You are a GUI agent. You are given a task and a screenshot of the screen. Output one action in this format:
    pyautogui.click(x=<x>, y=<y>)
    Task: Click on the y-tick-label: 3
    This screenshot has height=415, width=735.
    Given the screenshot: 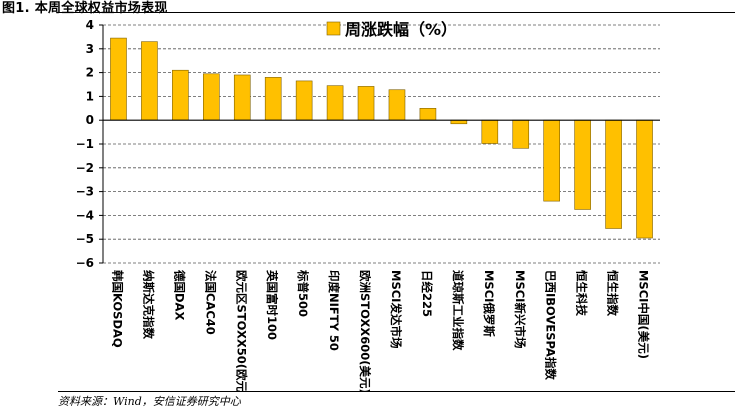 What is the action you would take?
    pyautogui.click(x=90, y=49)
    